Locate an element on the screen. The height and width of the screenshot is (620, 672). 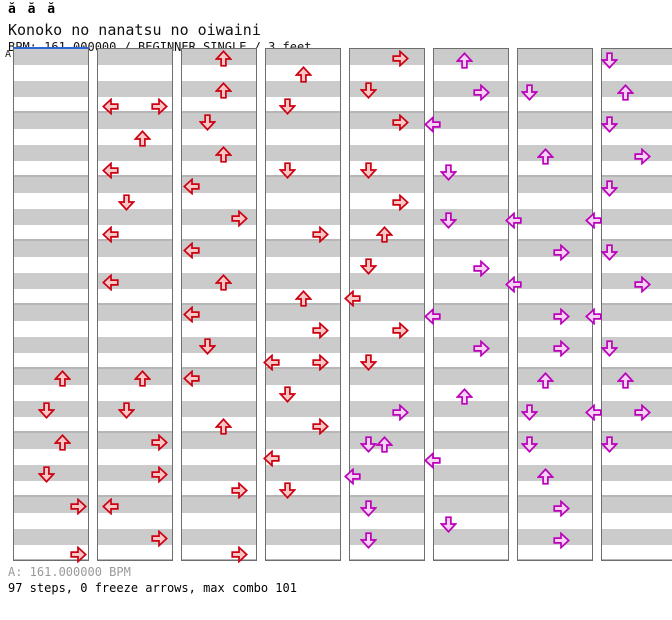
song-title: Konoko no nanatsu no oiwaini is located at coordinates (134, 30).